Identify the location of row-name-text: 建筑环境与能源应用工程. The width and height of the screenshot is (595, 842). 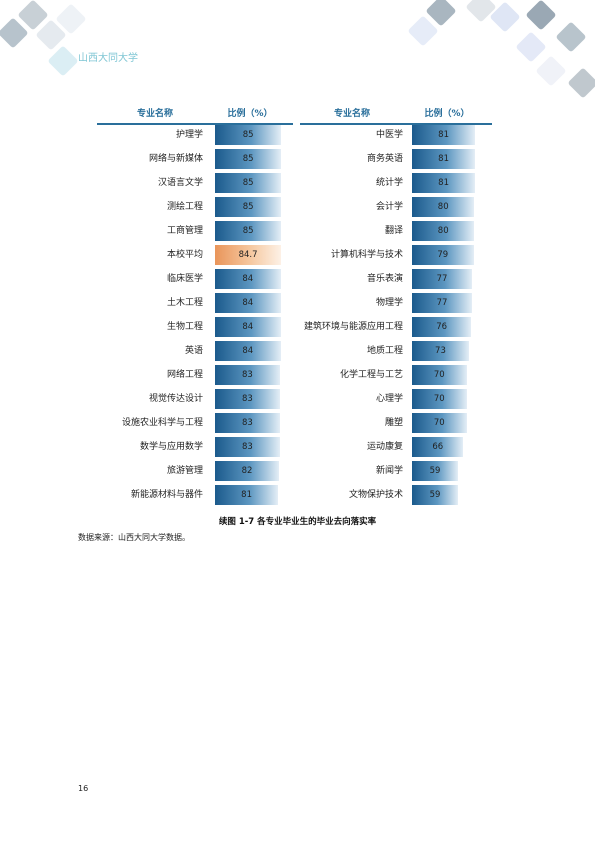
(353, 326).